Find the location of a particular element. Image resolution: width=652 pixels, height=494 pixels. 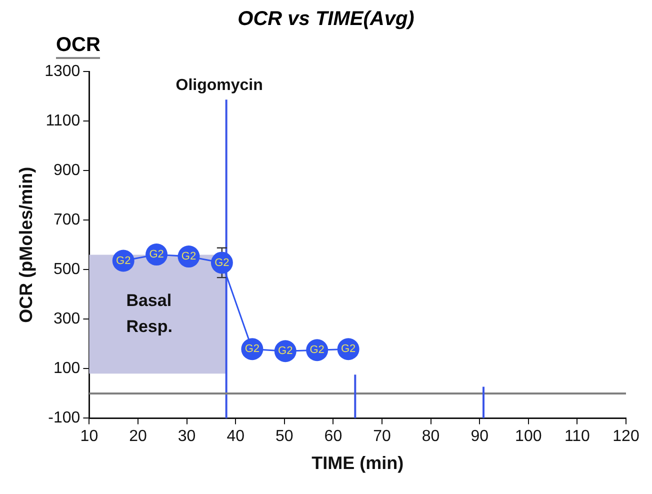

x-tick-label: 70 is located at coordinates (382, 437).